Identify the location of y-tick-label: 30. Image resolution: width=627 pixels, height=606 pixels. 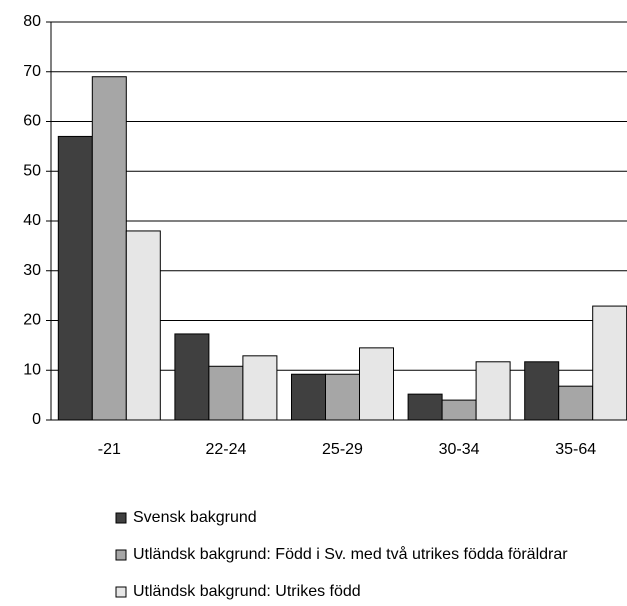
(32, 270).